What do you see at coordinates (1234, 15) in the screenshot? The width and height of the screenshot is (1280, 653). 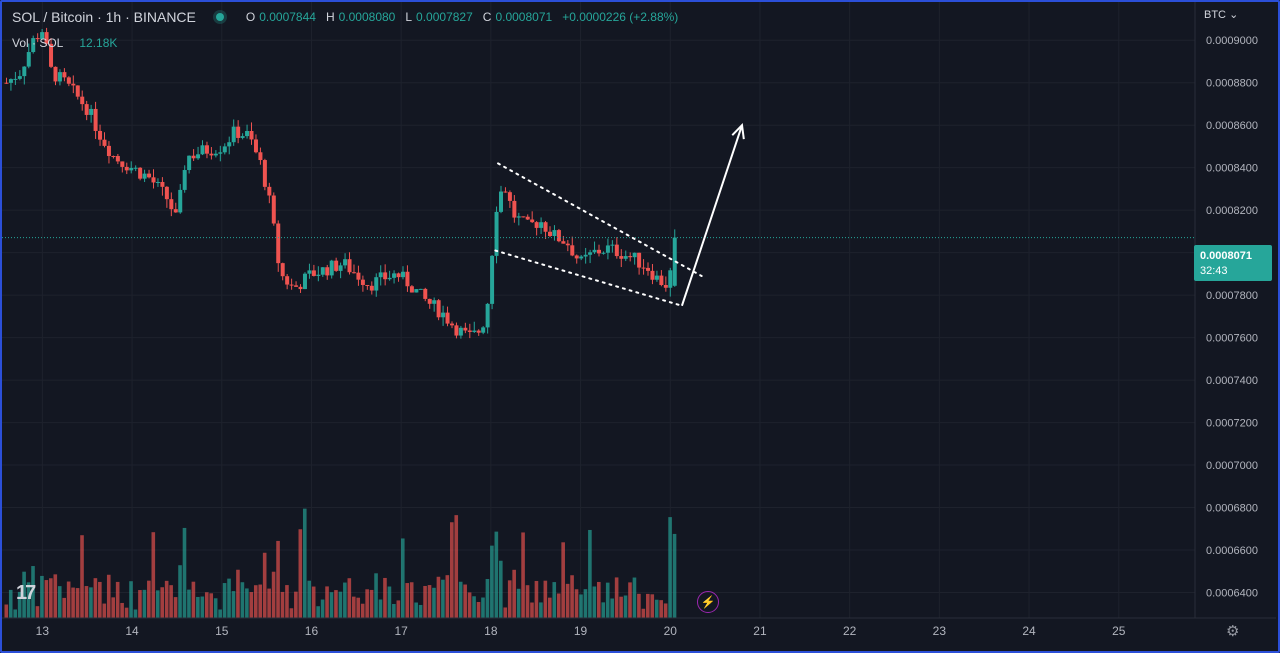 I see `chevron-down-icon: ⌄` at bounding box center [1234, 15].